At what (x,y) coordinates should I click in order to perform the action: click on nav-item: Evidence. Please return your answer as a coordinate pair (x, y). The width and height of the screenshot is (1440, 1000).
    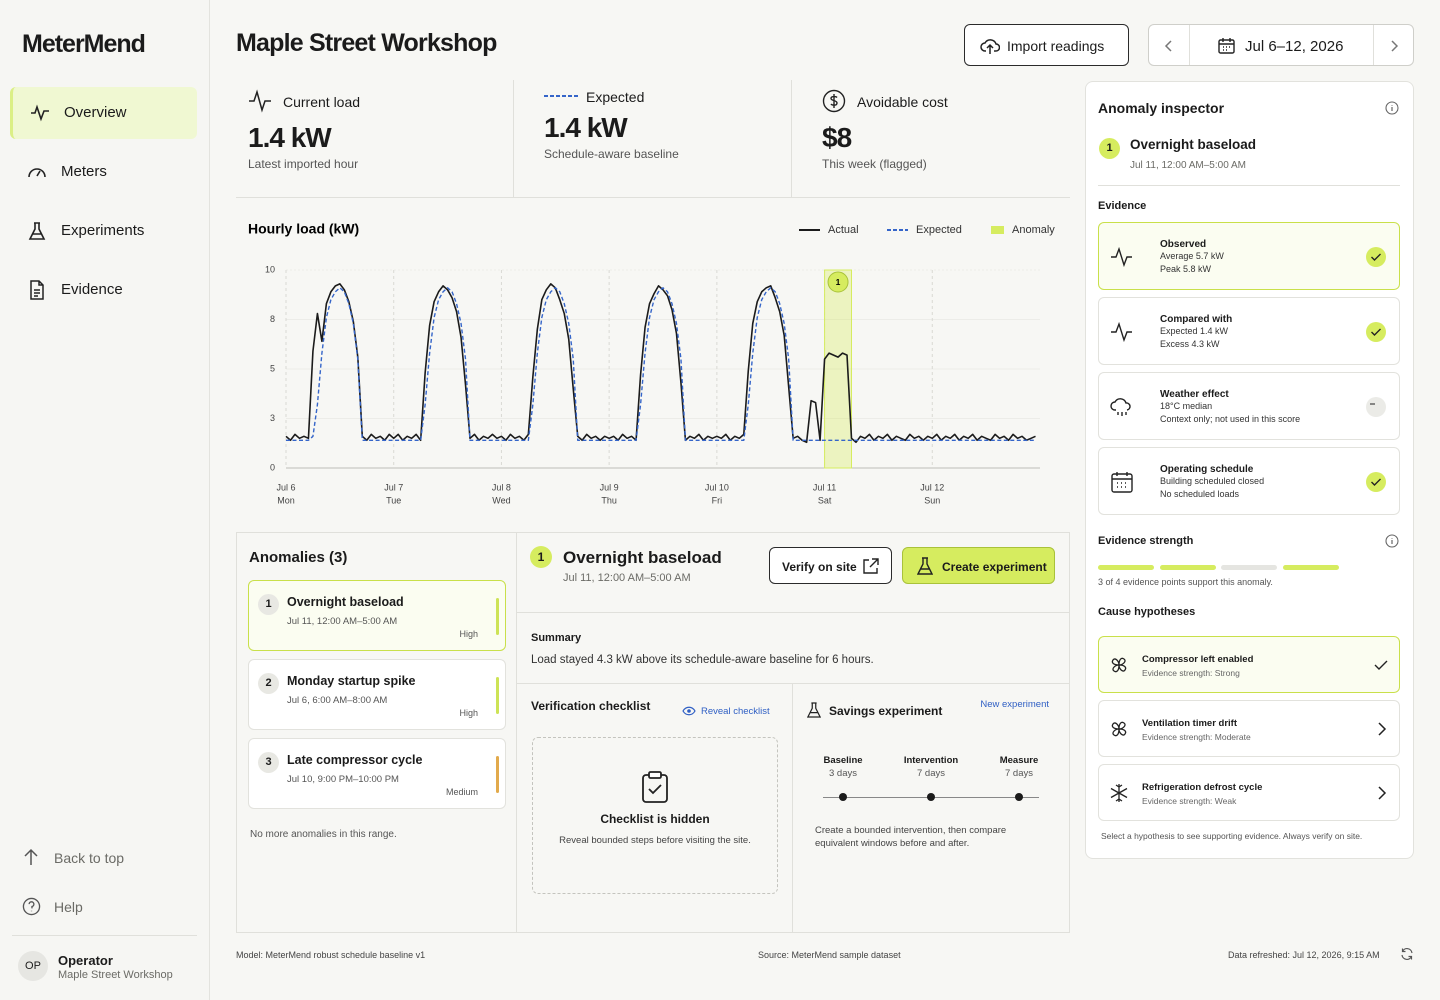
    Looking at the image, I should click on (103, 290).